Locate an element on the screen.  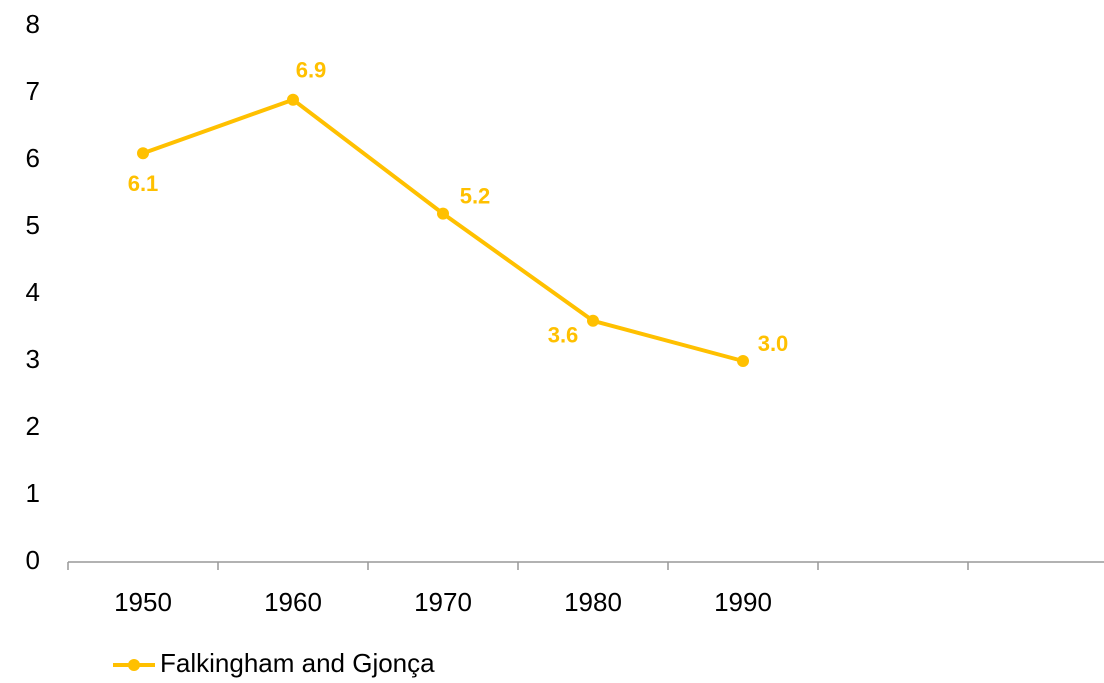
legend-label: Falkingham and Gjonça is located at coordinates (297, 663).